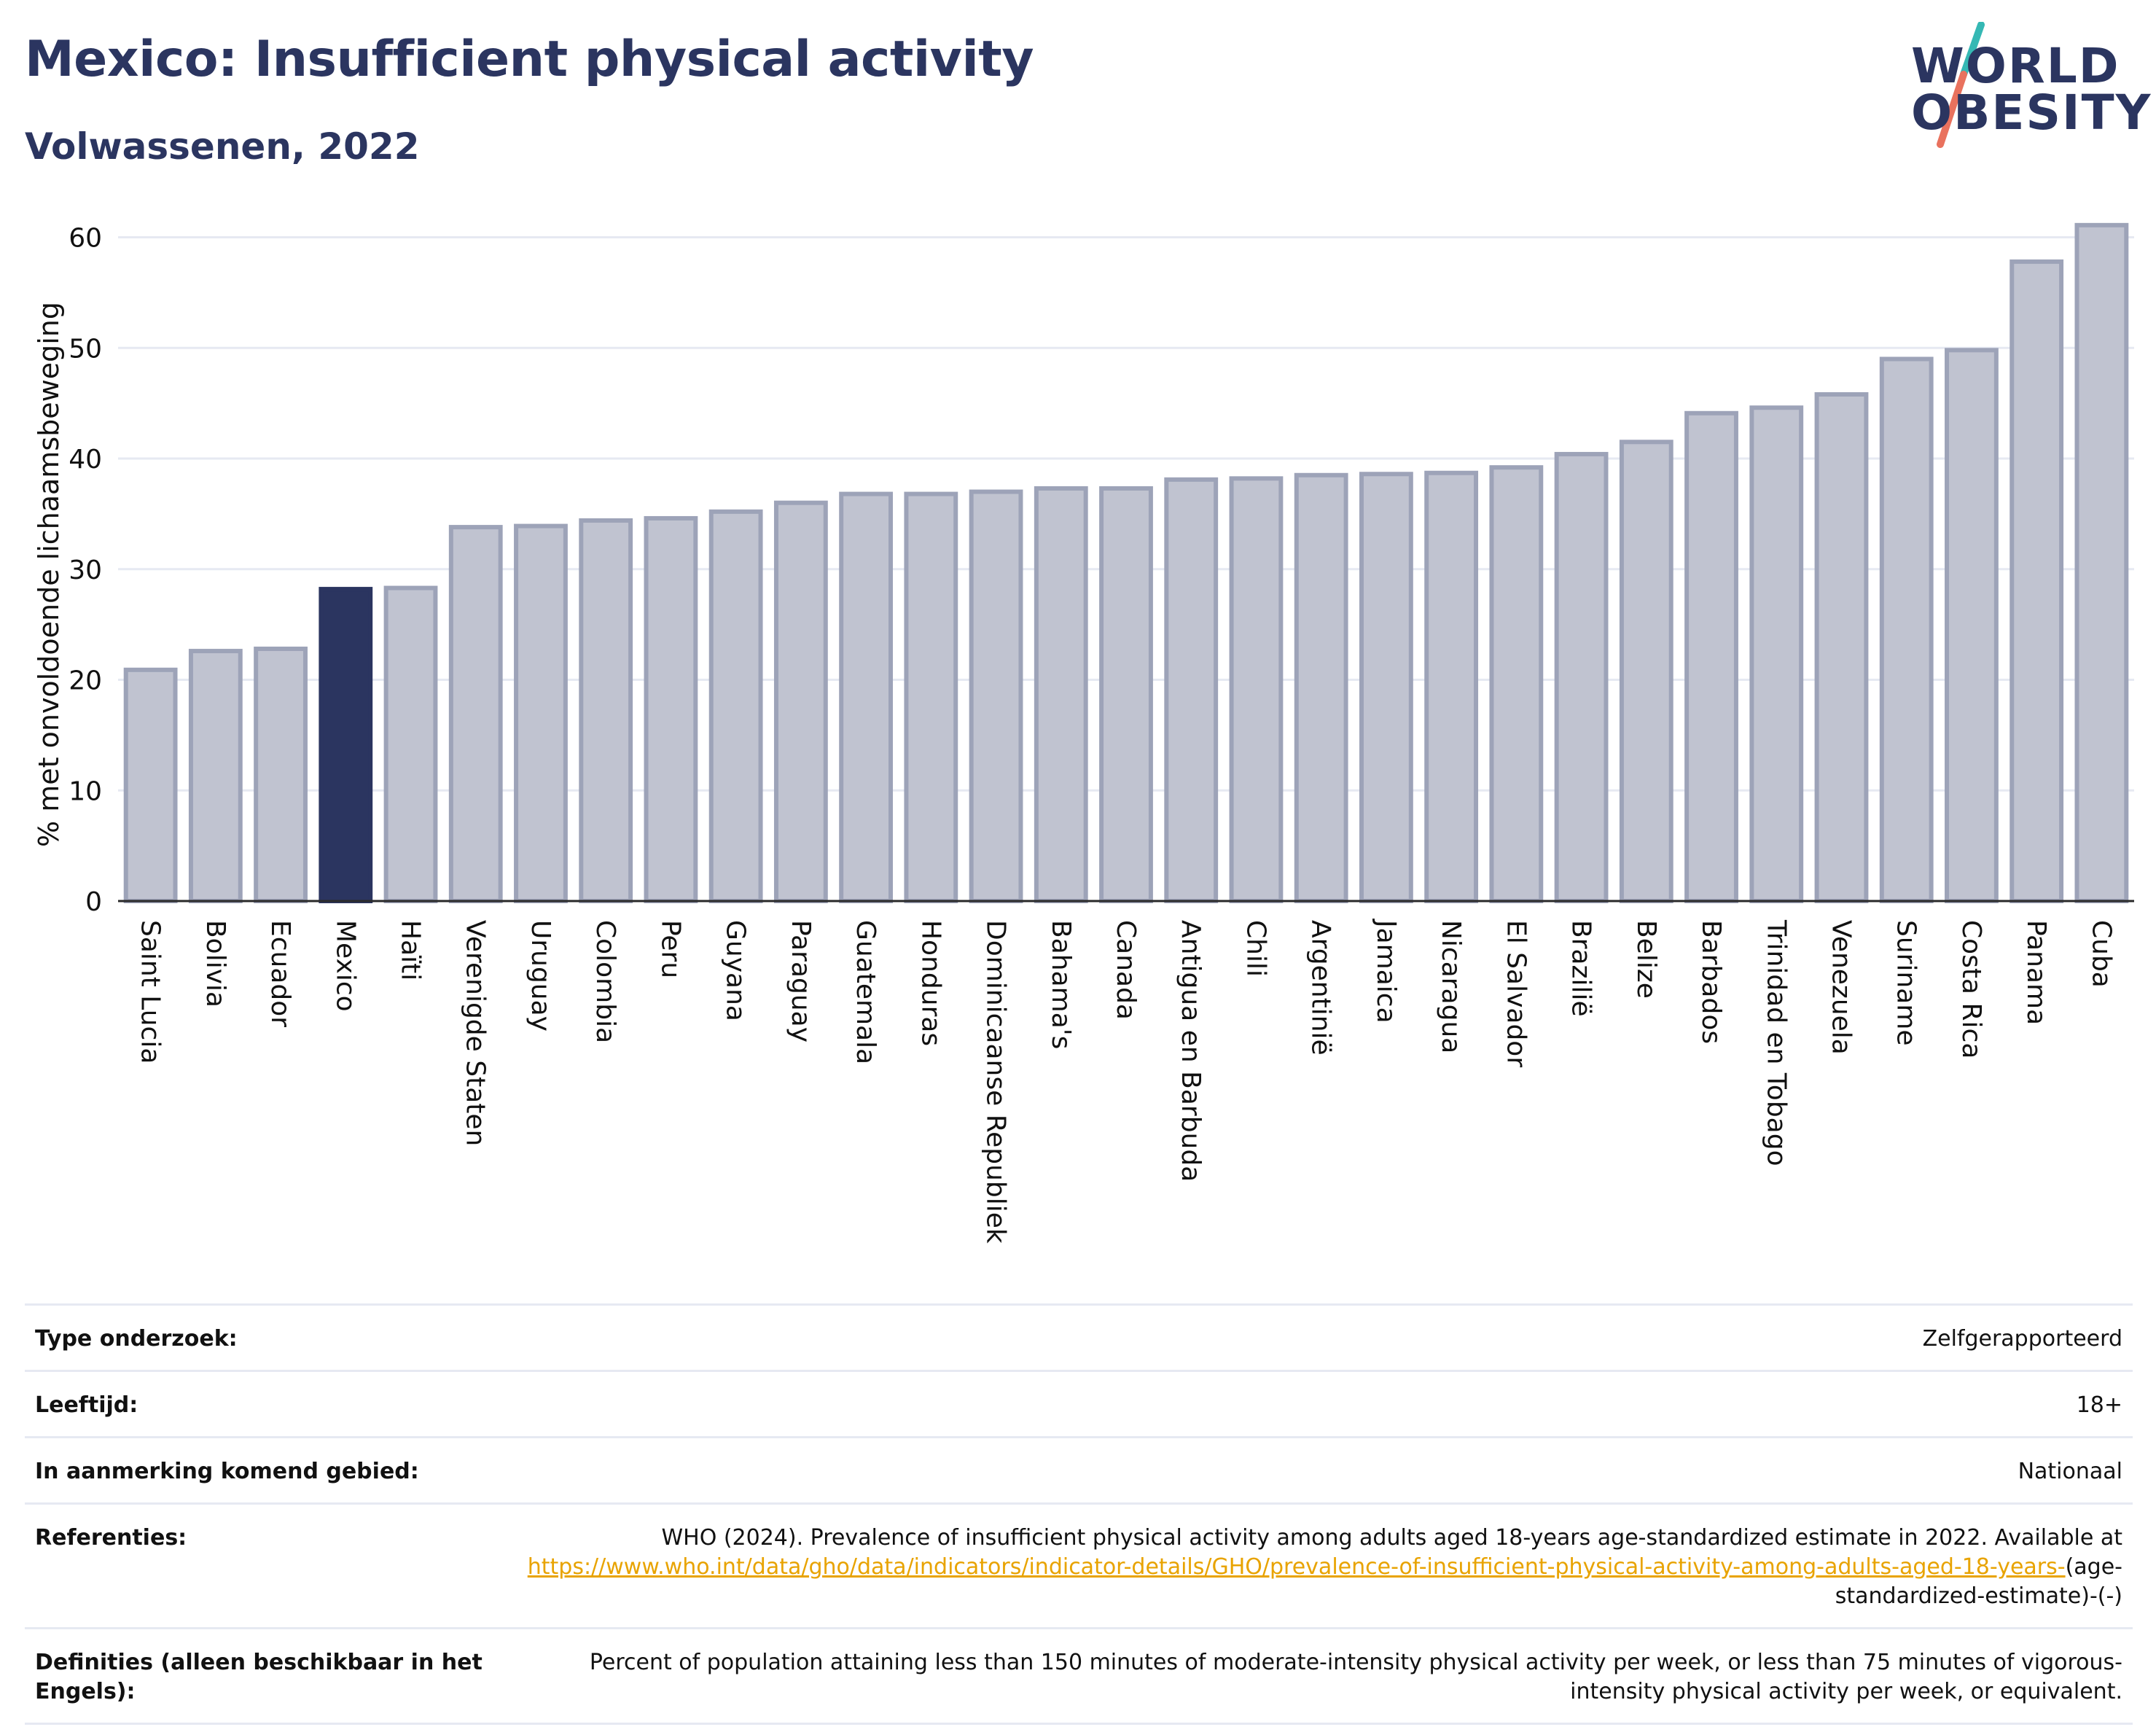  Describe the element at coordinates (86, 239) in the screenshot. I see `y-tick-label: 60` at that location.